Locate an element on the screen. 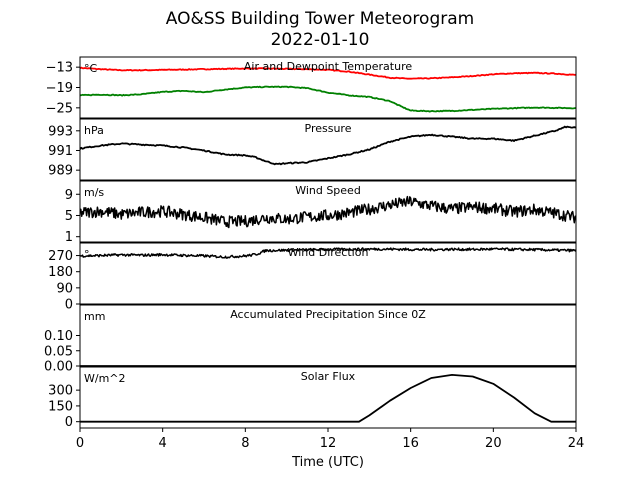  y-tick-label-wind_dir: 0 is located at coordinates (69, 305).